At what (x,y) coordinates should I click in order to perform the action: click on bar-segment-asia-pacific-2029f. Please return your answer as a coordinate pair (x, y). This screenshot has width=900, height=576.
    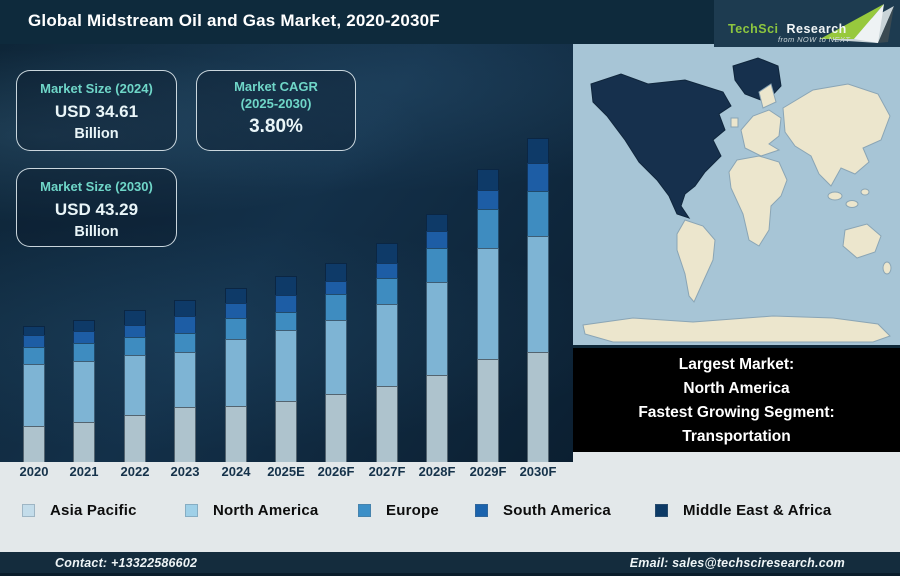
    Looking at the image, I should click on (488, 410).